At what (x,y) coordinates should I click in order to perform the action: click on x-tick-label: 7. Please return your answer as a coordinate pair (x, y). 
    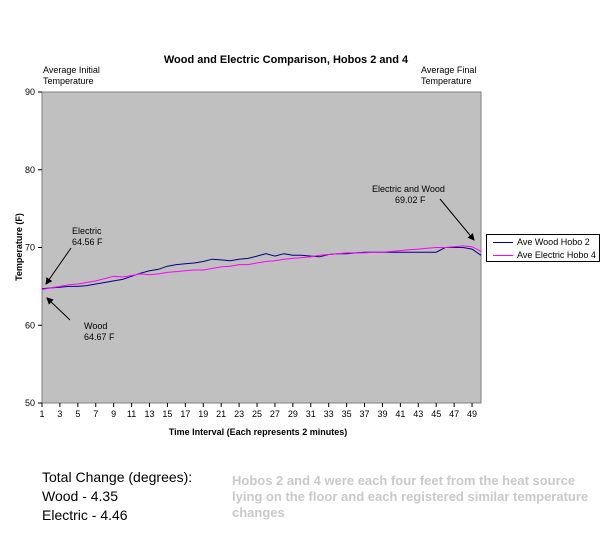
    Looking at the image, I should click on (95, 414).